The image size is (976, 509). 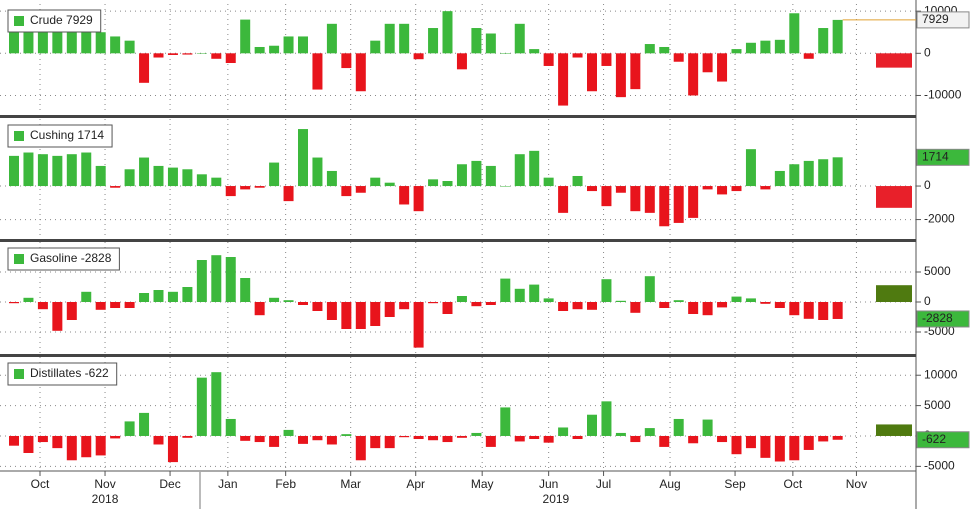 What do you see at coordinates (61, 20) in the screenshot?
I see `legend-label: Crude 7929` at bounding box center [61, 20].